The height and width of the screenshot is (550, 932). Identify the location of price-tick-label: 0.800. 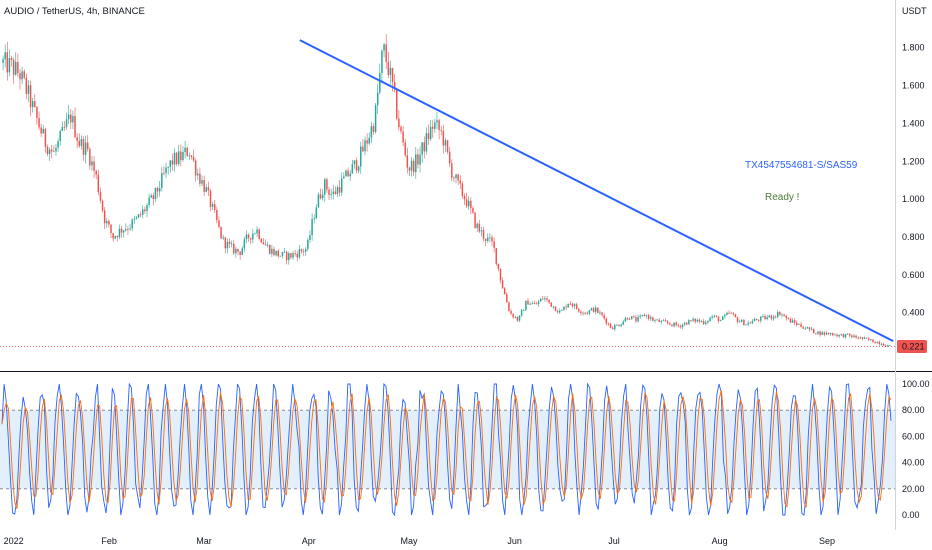
(913, 237).